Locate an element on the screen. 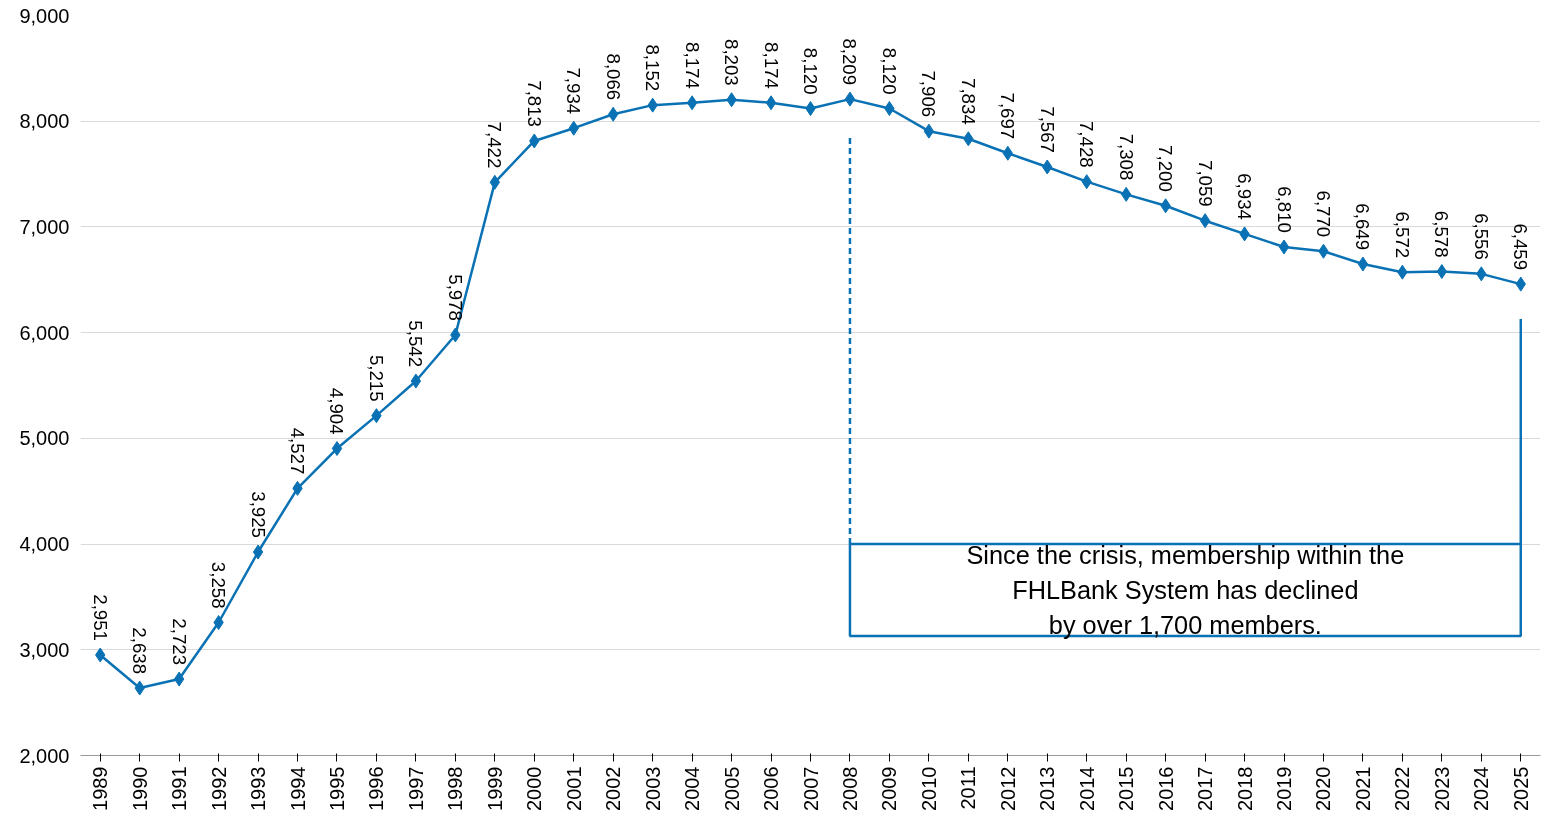 Image resolution: width=1557 pixels, height=821 pixels. x-tick-label: 2007 is located at coordinates (810, 788).